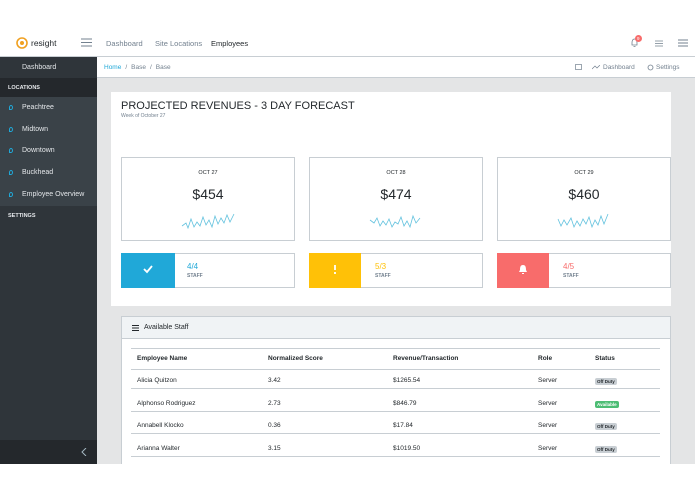 The height and width of the screenshot is (494, 695). Describe the element at coordinates (396, 194) in the screenshot. I see `day-amount: $474` at that location.